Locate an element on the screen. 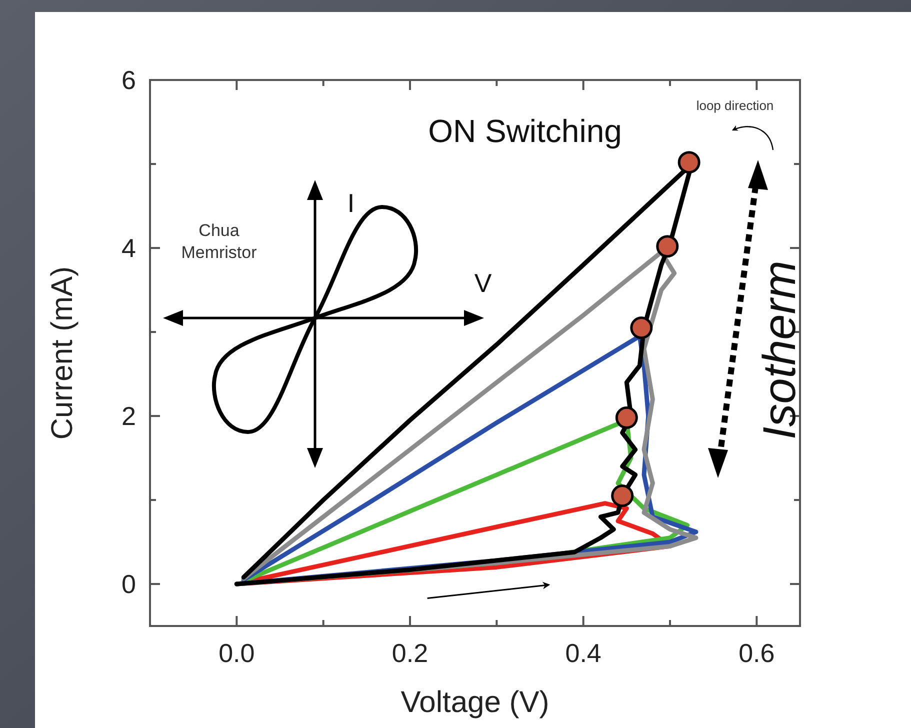  y-tick-label: 2 is located at coordinates (129, 416).